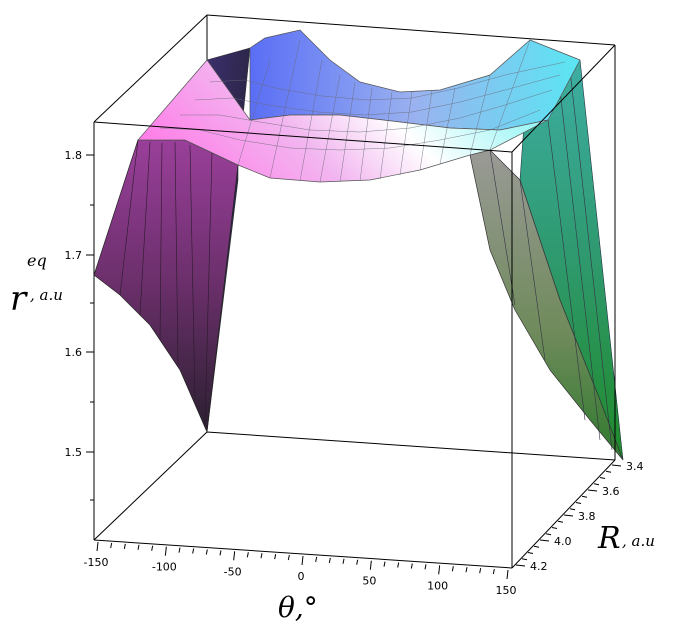 Image resolution: width=679 pixels, height=627 pixels. I want to click on y-tick-label: 3.8, so click(587, 516).